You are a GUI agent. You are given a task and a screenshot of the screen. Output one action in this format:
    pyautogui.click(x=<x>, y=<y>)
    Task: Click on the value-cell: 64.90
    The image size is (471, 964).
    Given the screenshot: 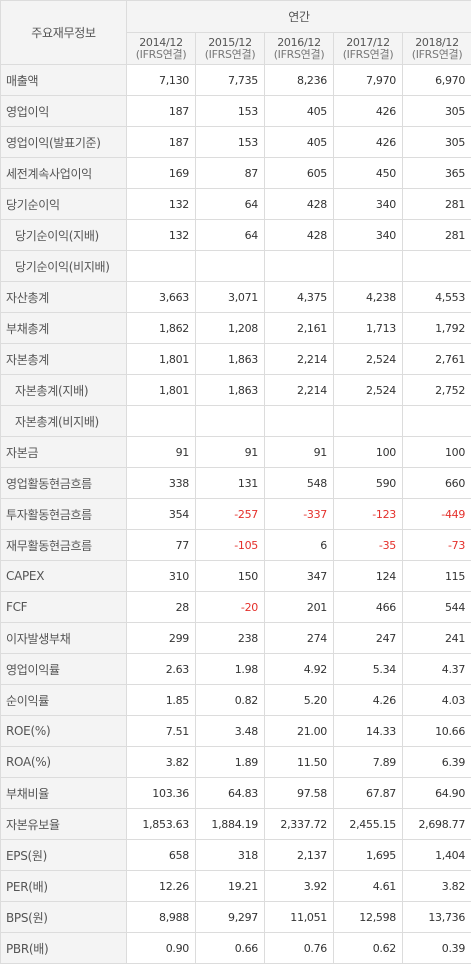 What is the action you would take?
    pyautogui.click(x=437, y=793)
    